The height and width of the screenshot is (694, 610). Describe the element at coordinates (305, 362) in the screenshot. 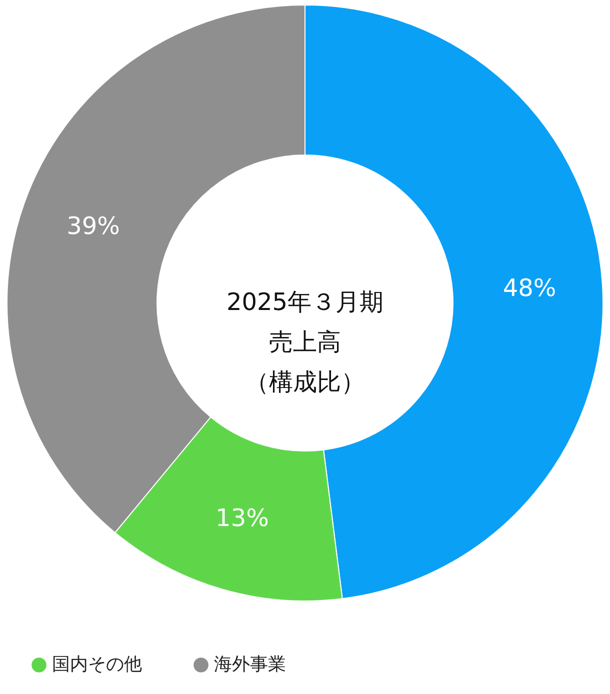

I see `text: 売上高（構成比）` at that location.